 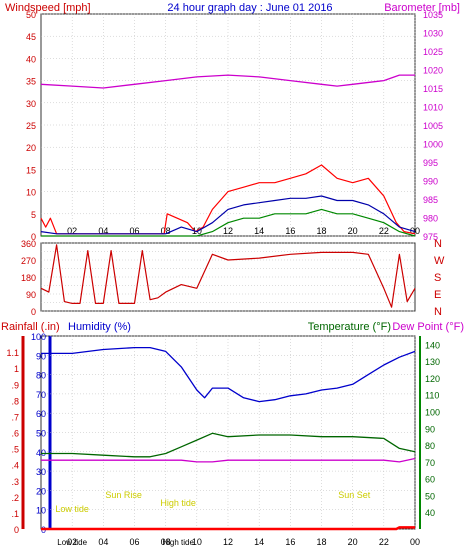 What do you see at coordinates (228, 460) in the screenshot?
I see `dewpoint-line` at bounding box center [228, 460].